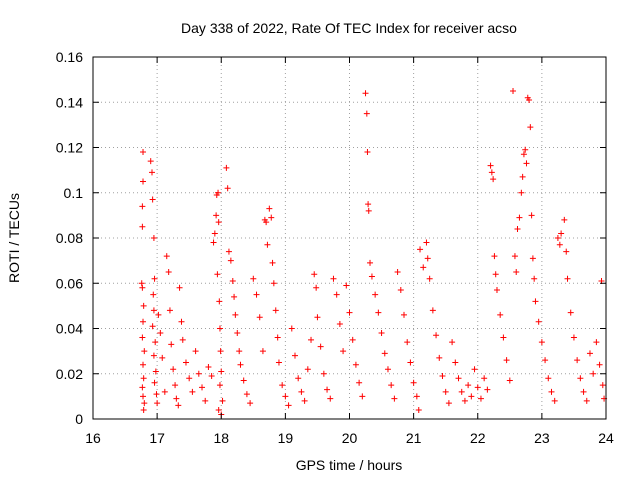 Image resolution: width=640 pixels, height=480 pixels. Describe the element at coordinates (542, 438) in the screenshot. I see `x-tick-label: 23` at that location.